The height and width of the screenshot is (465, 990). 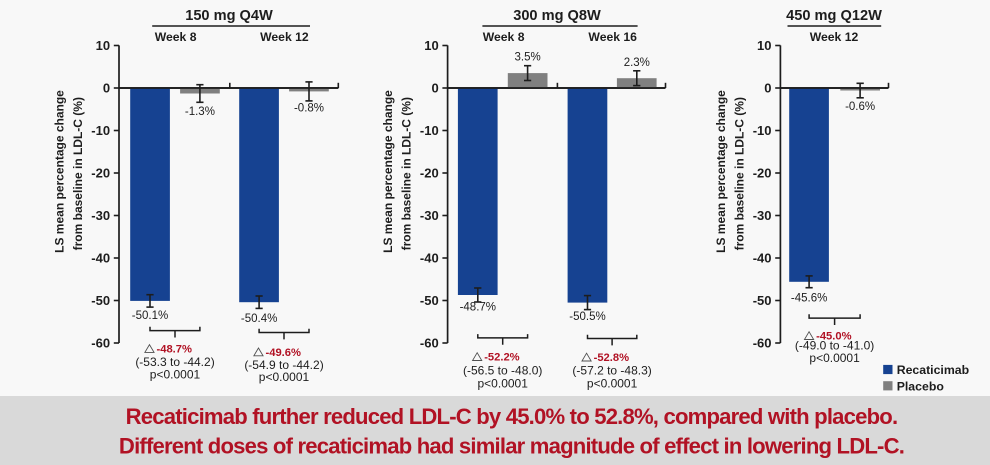 What do you see at coordinates (229, 16) in the screenshot?
I see `svg-text: 150 mg Q4W` at bounding box center [229, 16].